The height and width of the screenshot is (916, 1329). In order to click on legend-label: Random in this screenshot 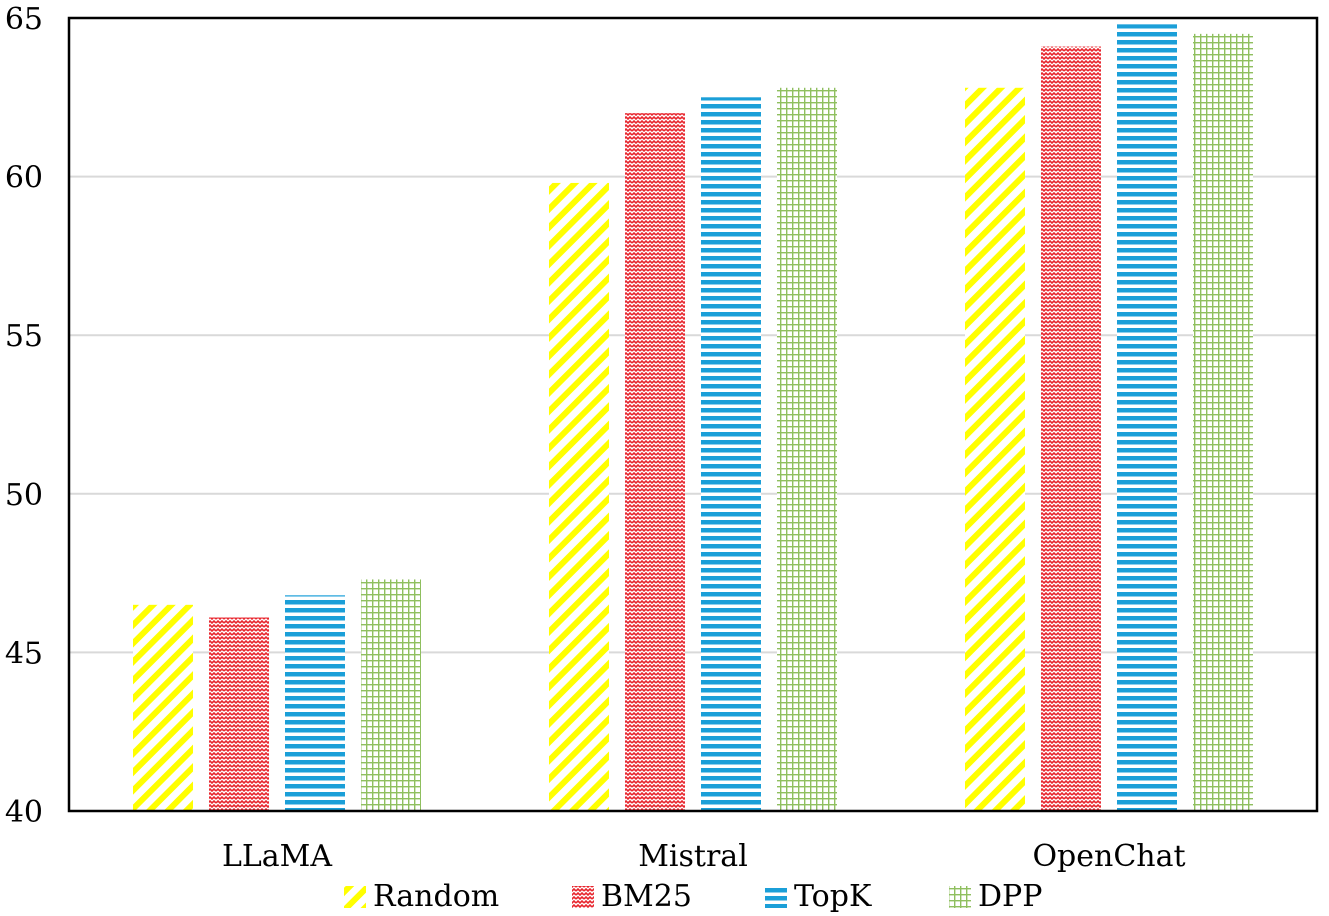, I will do `click(436, 896)`.